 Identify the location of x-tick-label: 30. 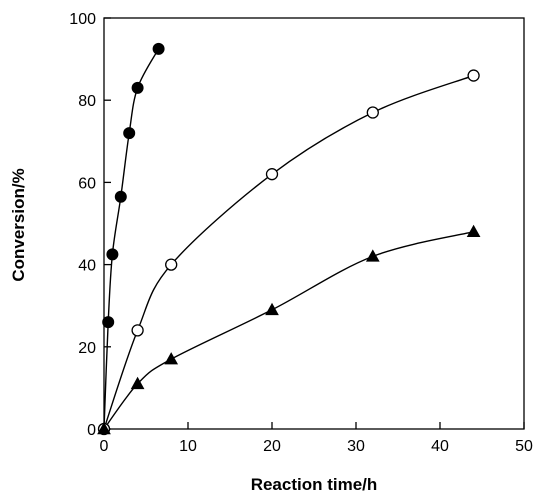
(356, 446).